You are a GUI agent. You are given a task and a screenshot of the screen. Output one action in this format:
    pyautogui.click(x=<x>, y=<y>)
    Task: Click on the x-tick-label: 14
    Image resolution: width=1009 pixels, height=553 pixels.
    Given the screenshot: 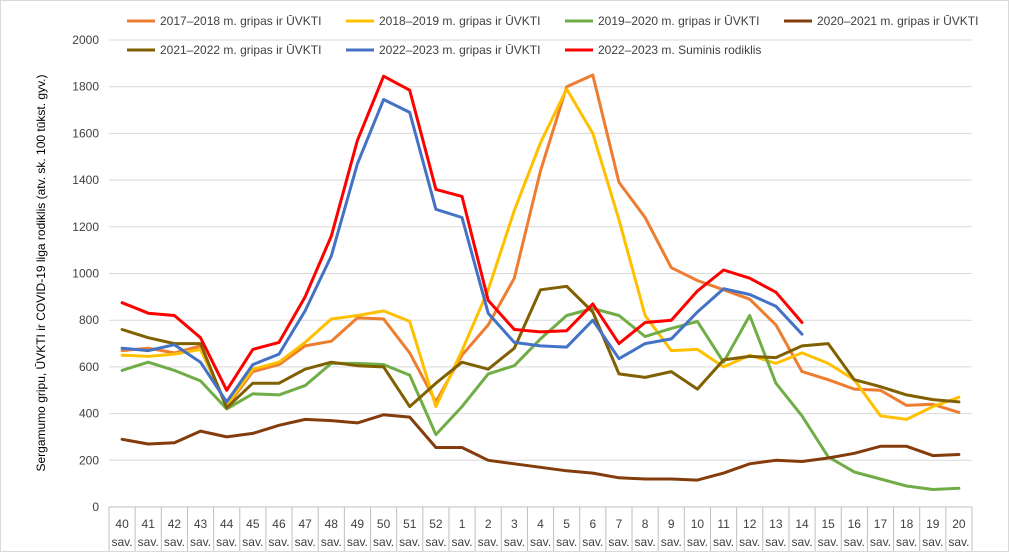 What is the action you would take?
    pyautogui.click(x=802, y=524)
    